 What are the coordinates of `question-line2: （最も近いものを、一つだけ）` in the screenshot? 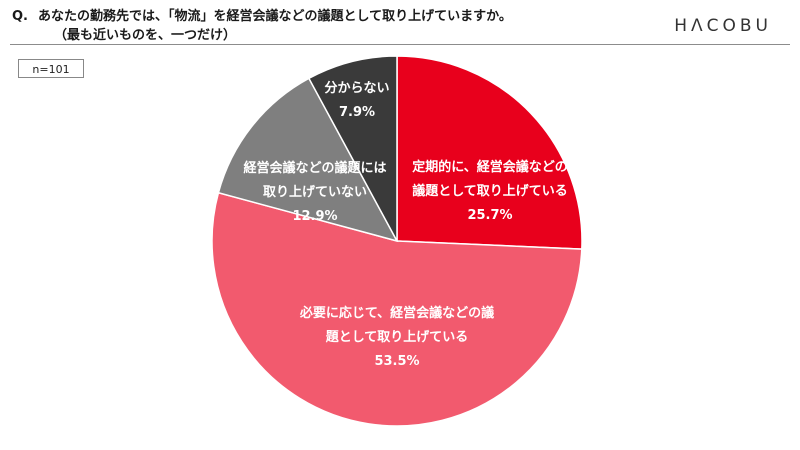 It's located at (145, 35).